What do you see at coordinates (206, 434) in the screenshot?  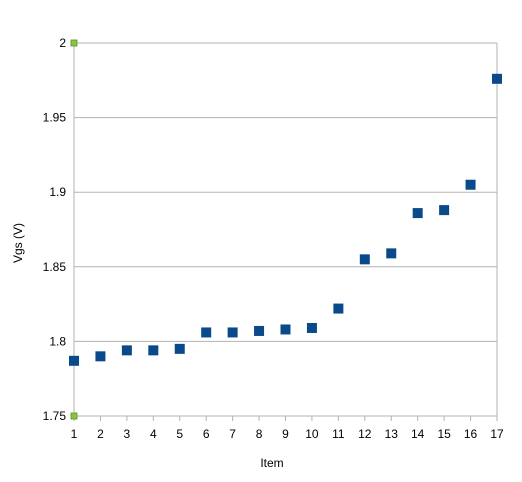 I see `x-tick-label: 6` at bounding box center [206, 434].